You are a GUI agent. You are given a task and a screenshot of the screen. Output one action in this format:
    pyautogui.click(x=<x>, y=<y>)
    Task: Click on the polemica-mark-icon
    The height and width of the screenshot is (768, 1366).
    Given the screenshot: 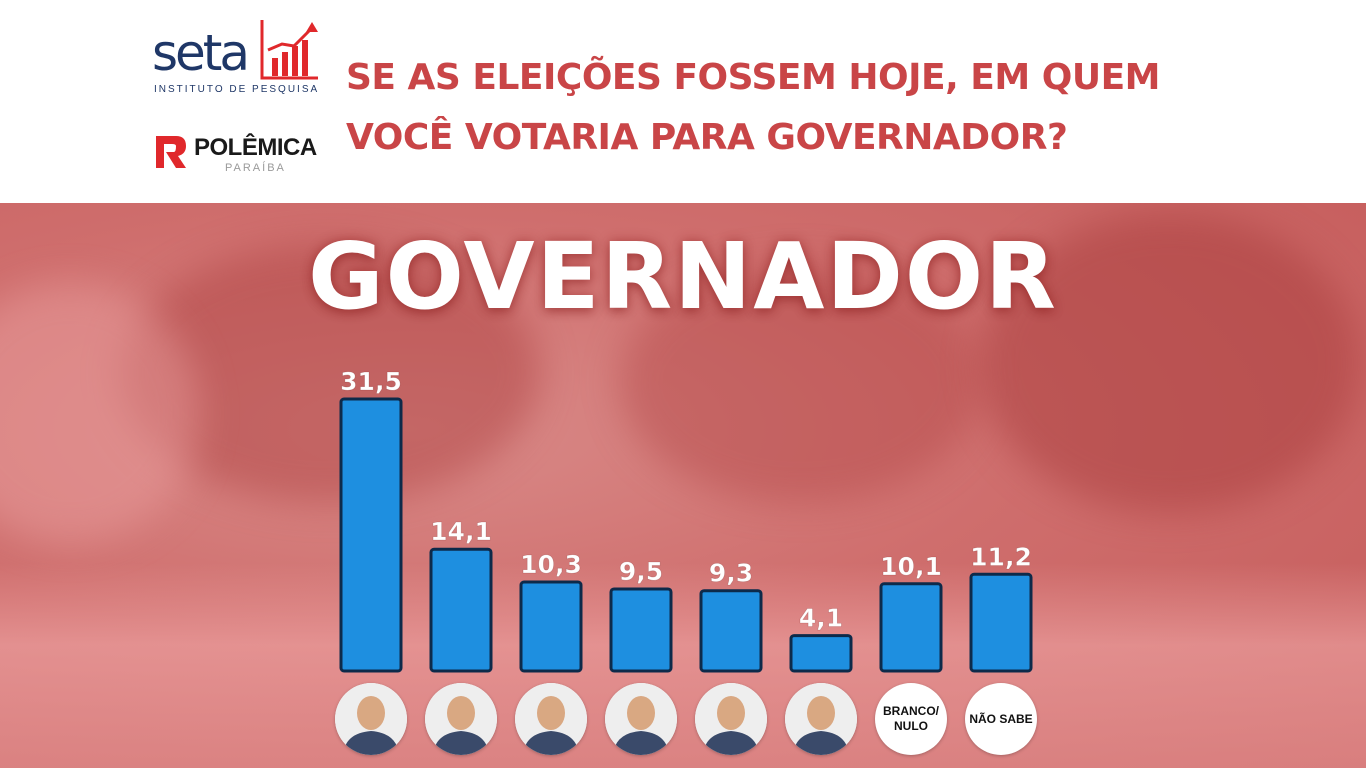 What is the action you would take?
    pyautogui.click(x=171, y=152)
    